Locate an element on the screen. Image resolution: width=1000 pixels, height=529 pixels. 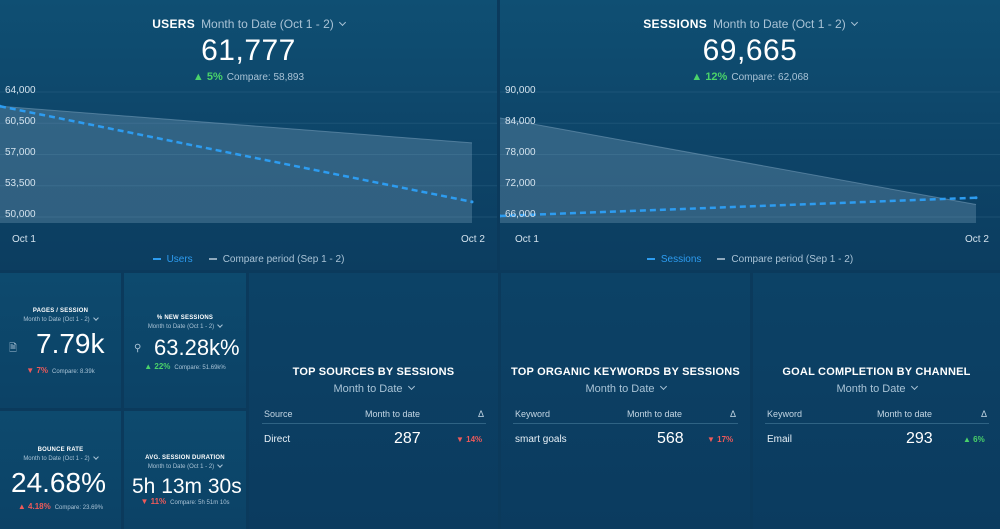
user-icon: ⚲ is located at coordinates (138, 348).